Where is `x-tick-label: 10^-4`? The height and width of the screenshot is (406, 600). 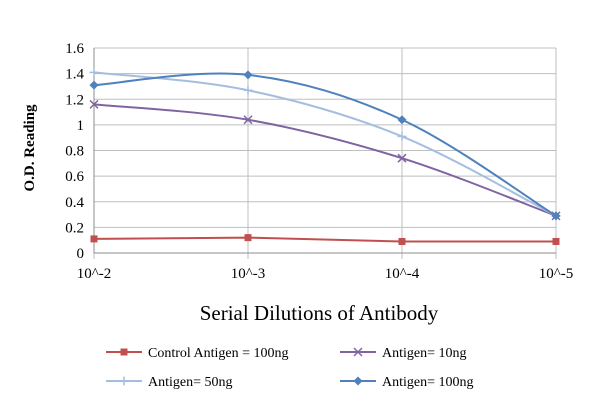
x-tick-label: 10^-4 is located at coordinates (402, 274).